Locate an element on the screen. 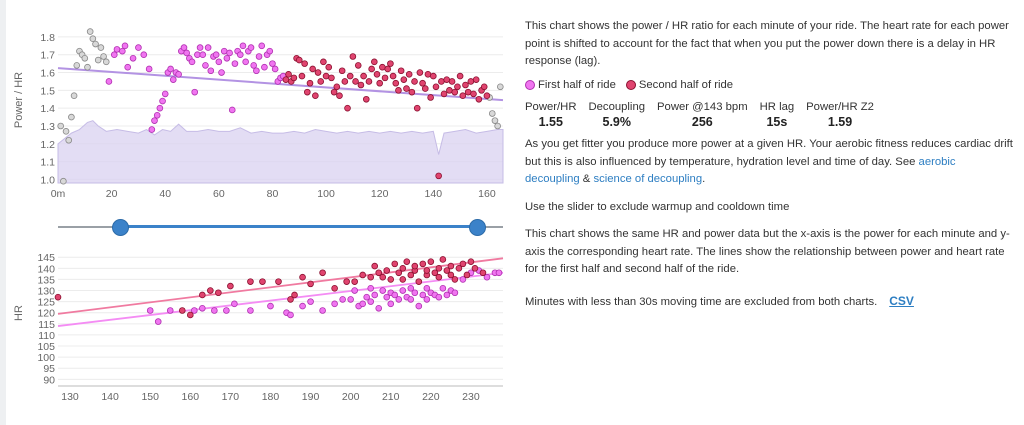 The image size is (1024, 425). y-tick-label: 145 is located at coordinates (46, 258).